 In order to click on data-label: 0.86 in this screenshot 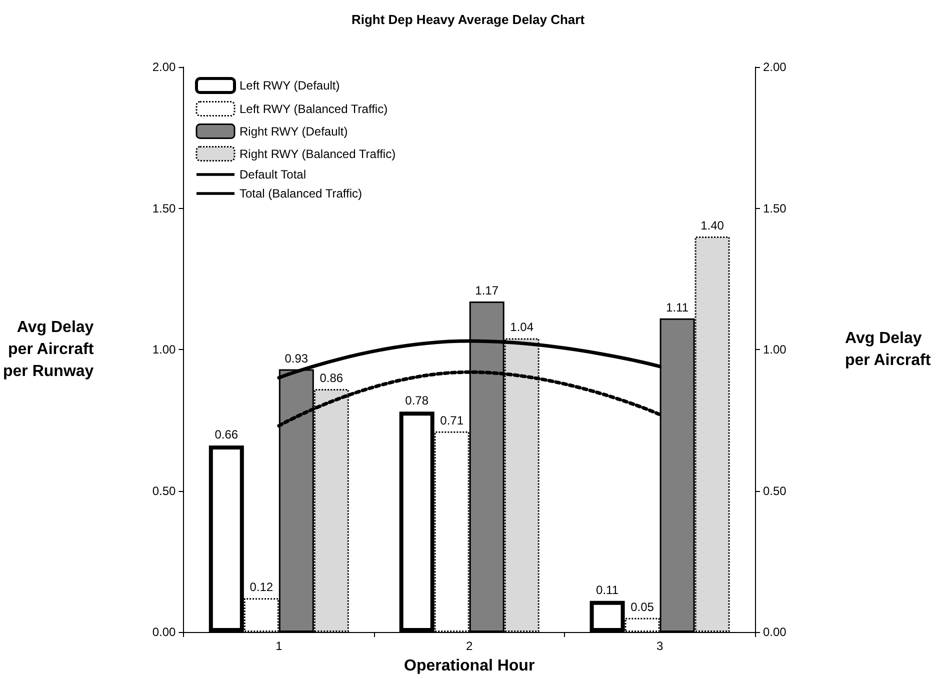, I will do `click(332, 378)`.